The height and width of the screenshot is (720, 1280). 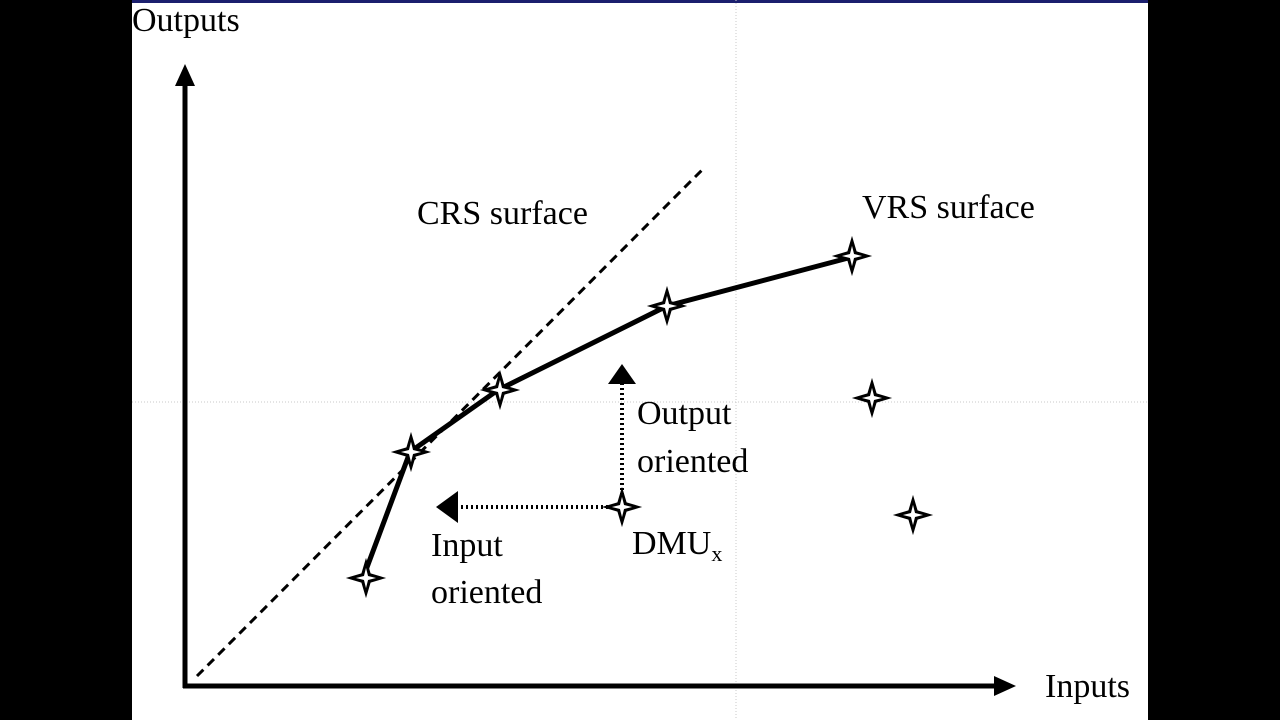 What do you see at coordinates (622, 507) in the screenshot?
I see `dmu-point-x` at bounding box center [622, 507].